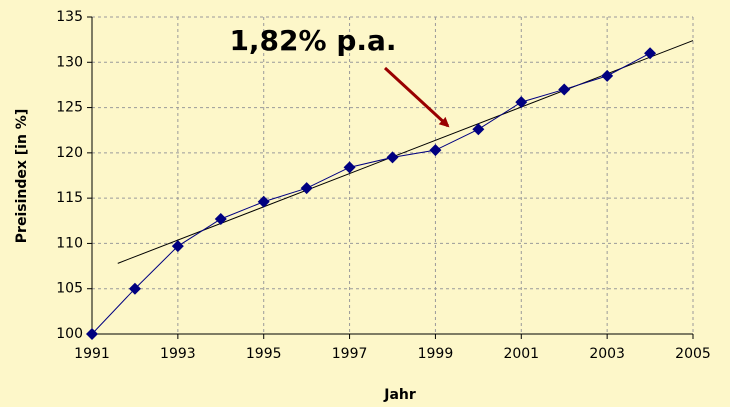 The height and width of the screenshot is (407, 730). I want to click on x-tick-label: 1999, so click(436, 354).